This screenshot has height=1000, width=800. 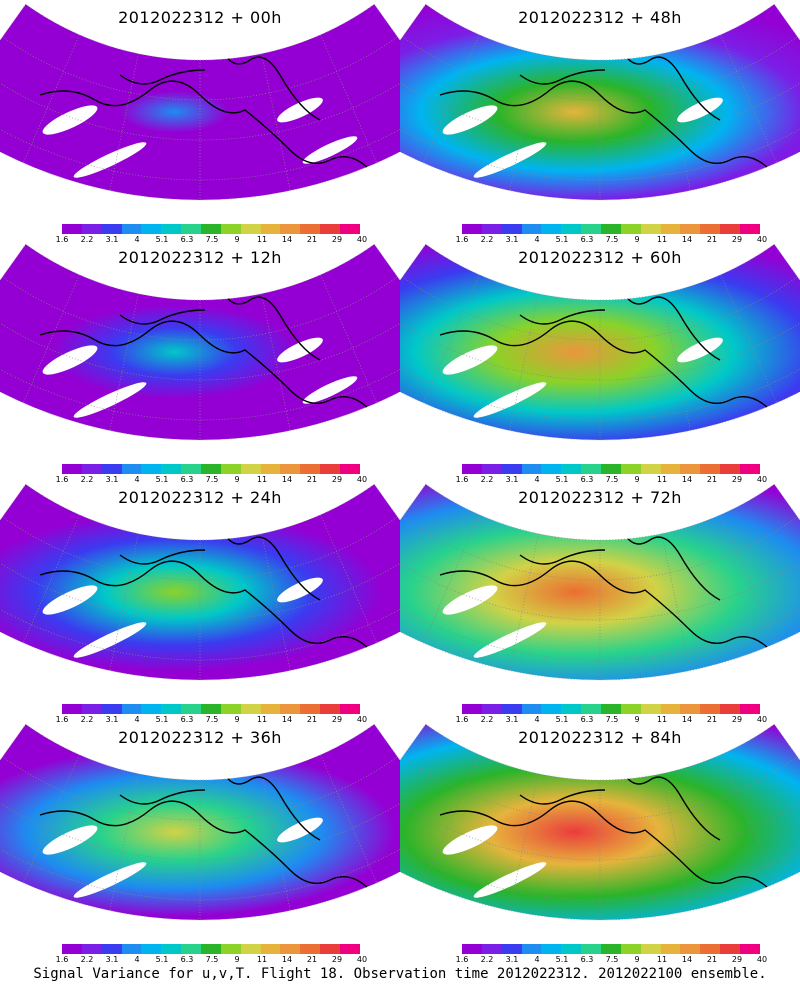 I want to click on panel-title: 2012022312 + 12h, so click(x=200, y=257).